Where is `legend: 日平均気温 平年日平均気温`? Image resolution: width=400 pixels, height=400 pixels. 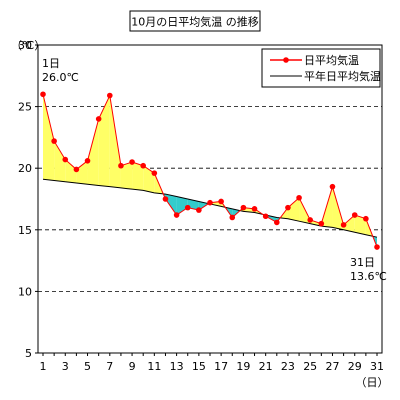
legend: 日平均気温 平年日平均気温 is located at coordinates (321, 68).